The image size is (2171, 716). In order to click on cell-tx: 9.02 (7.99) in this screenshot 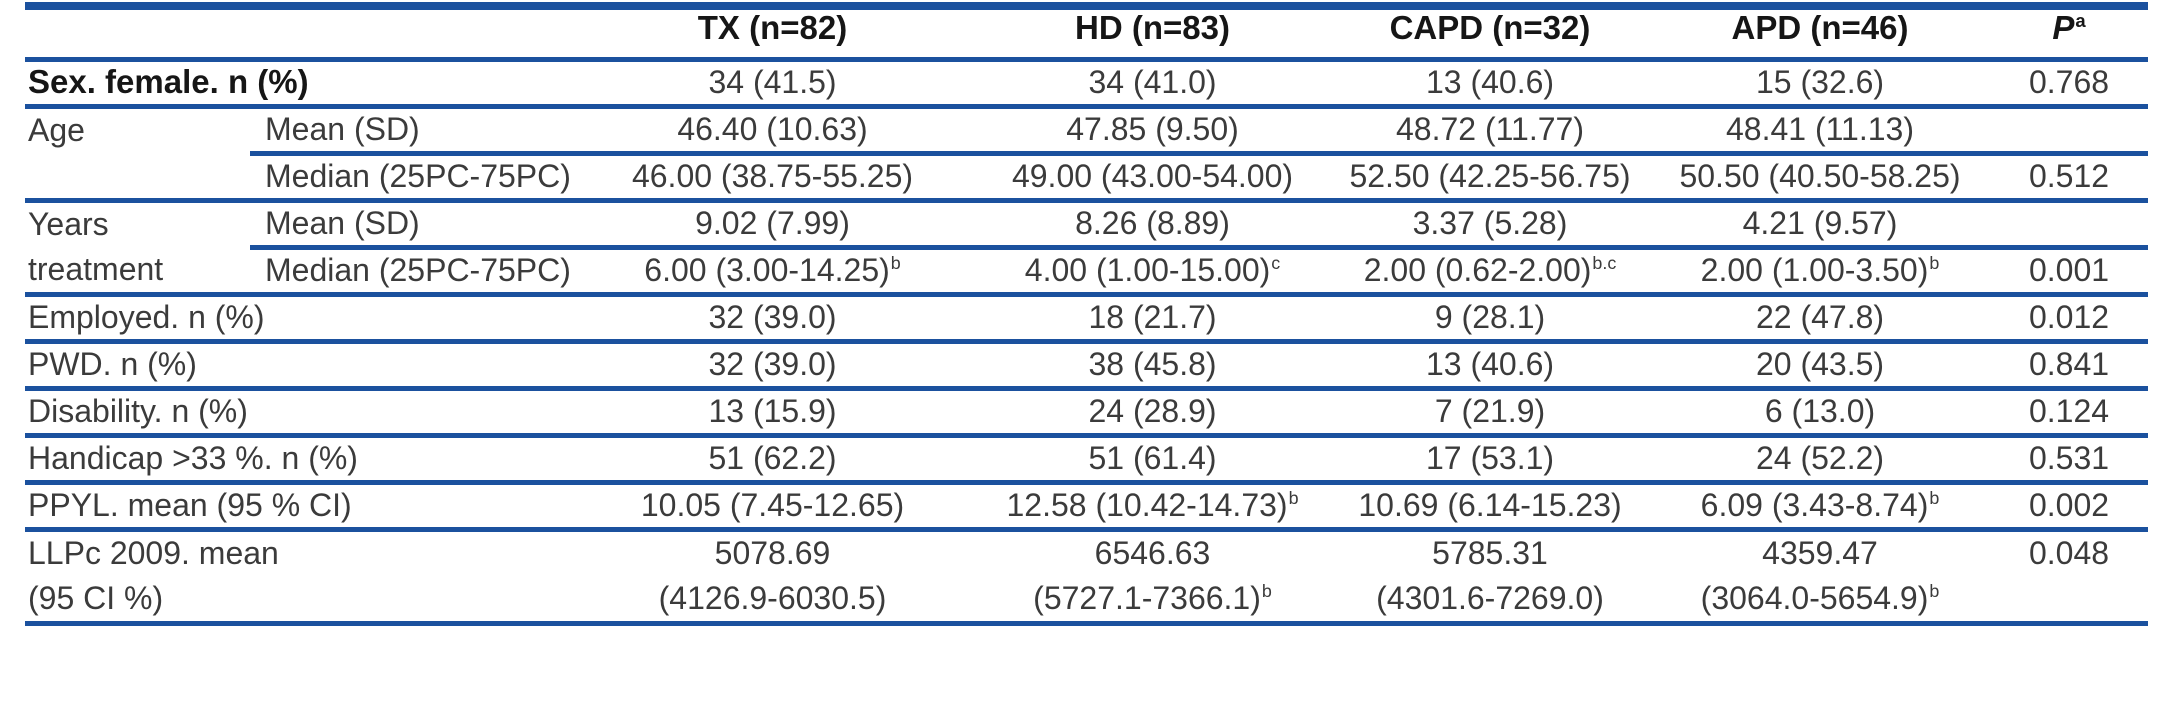, I will do `click(772, 225)`.